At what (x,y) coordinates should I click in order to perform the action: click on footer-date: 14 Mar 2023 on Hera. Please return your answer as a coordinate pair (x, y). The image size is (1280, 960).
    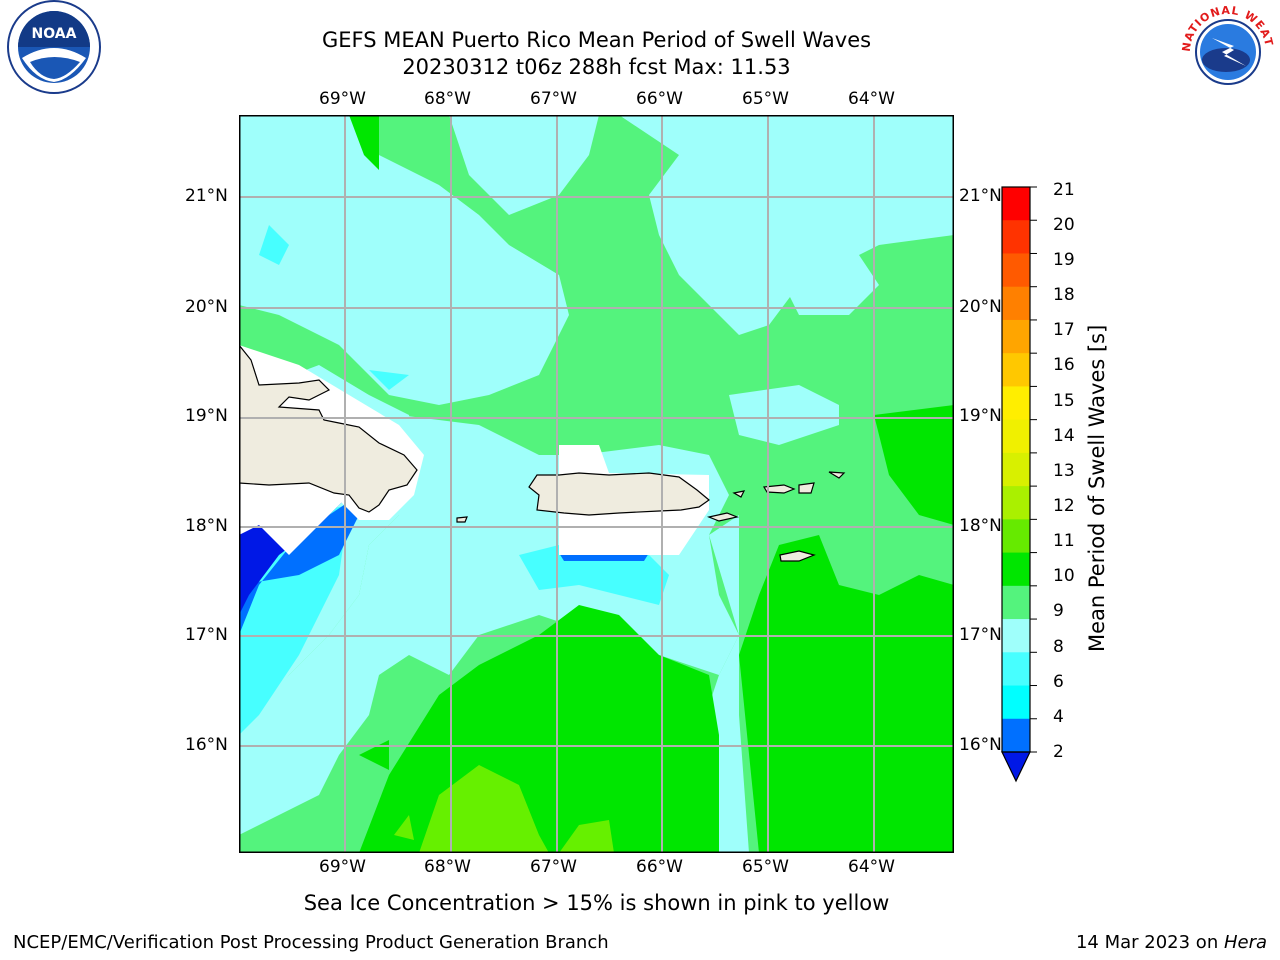
    Looking at the image, I should click on (1171, 942).